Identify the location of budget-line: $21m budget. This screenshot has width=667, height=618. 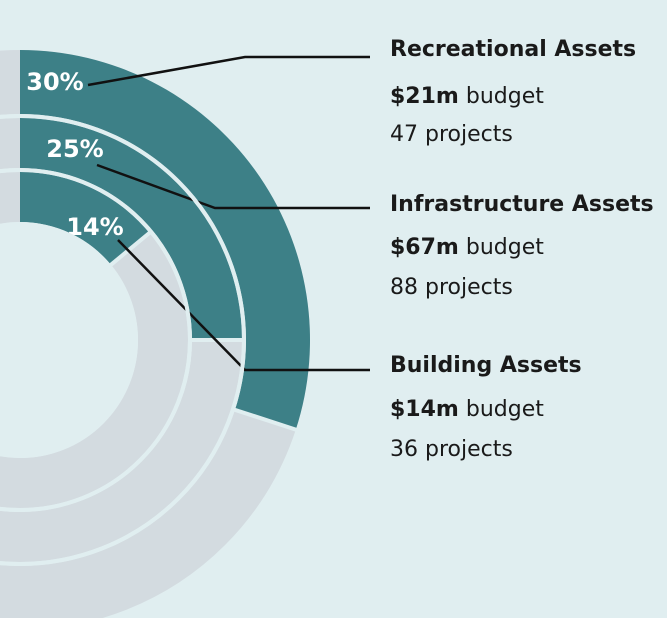
(467, 96).